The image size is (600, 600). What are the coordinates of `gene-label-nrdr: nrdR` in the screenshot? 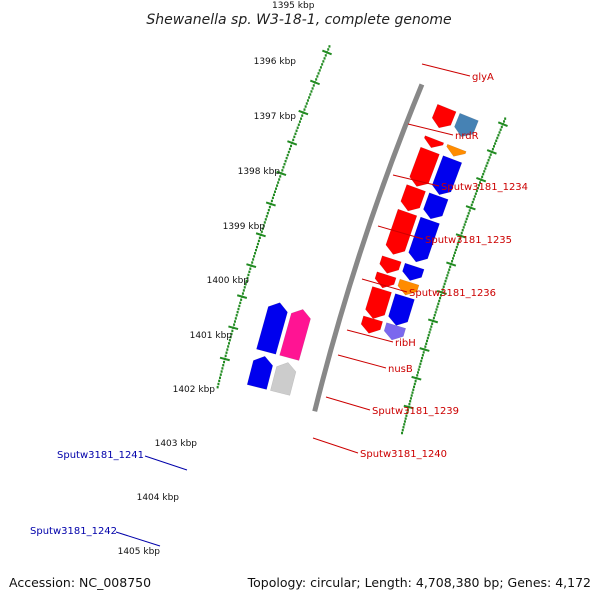 It's located at (467, 136).